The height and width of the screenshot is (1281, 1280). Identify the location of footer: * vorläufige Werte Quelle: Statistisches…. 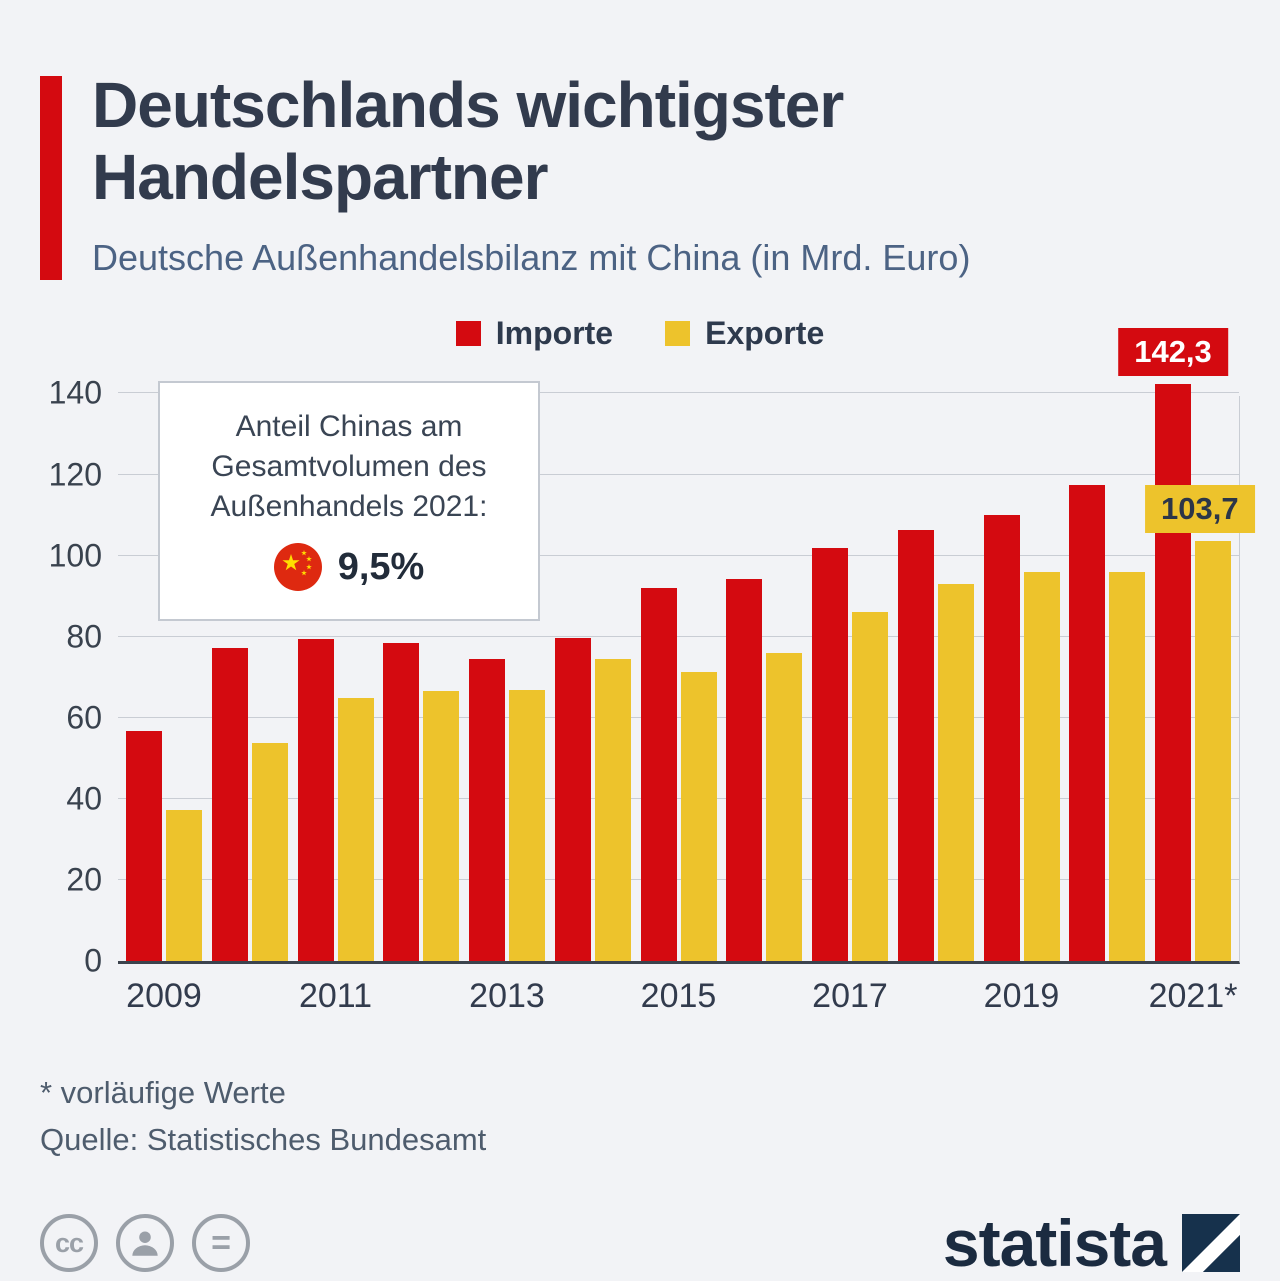
(640, 1116).